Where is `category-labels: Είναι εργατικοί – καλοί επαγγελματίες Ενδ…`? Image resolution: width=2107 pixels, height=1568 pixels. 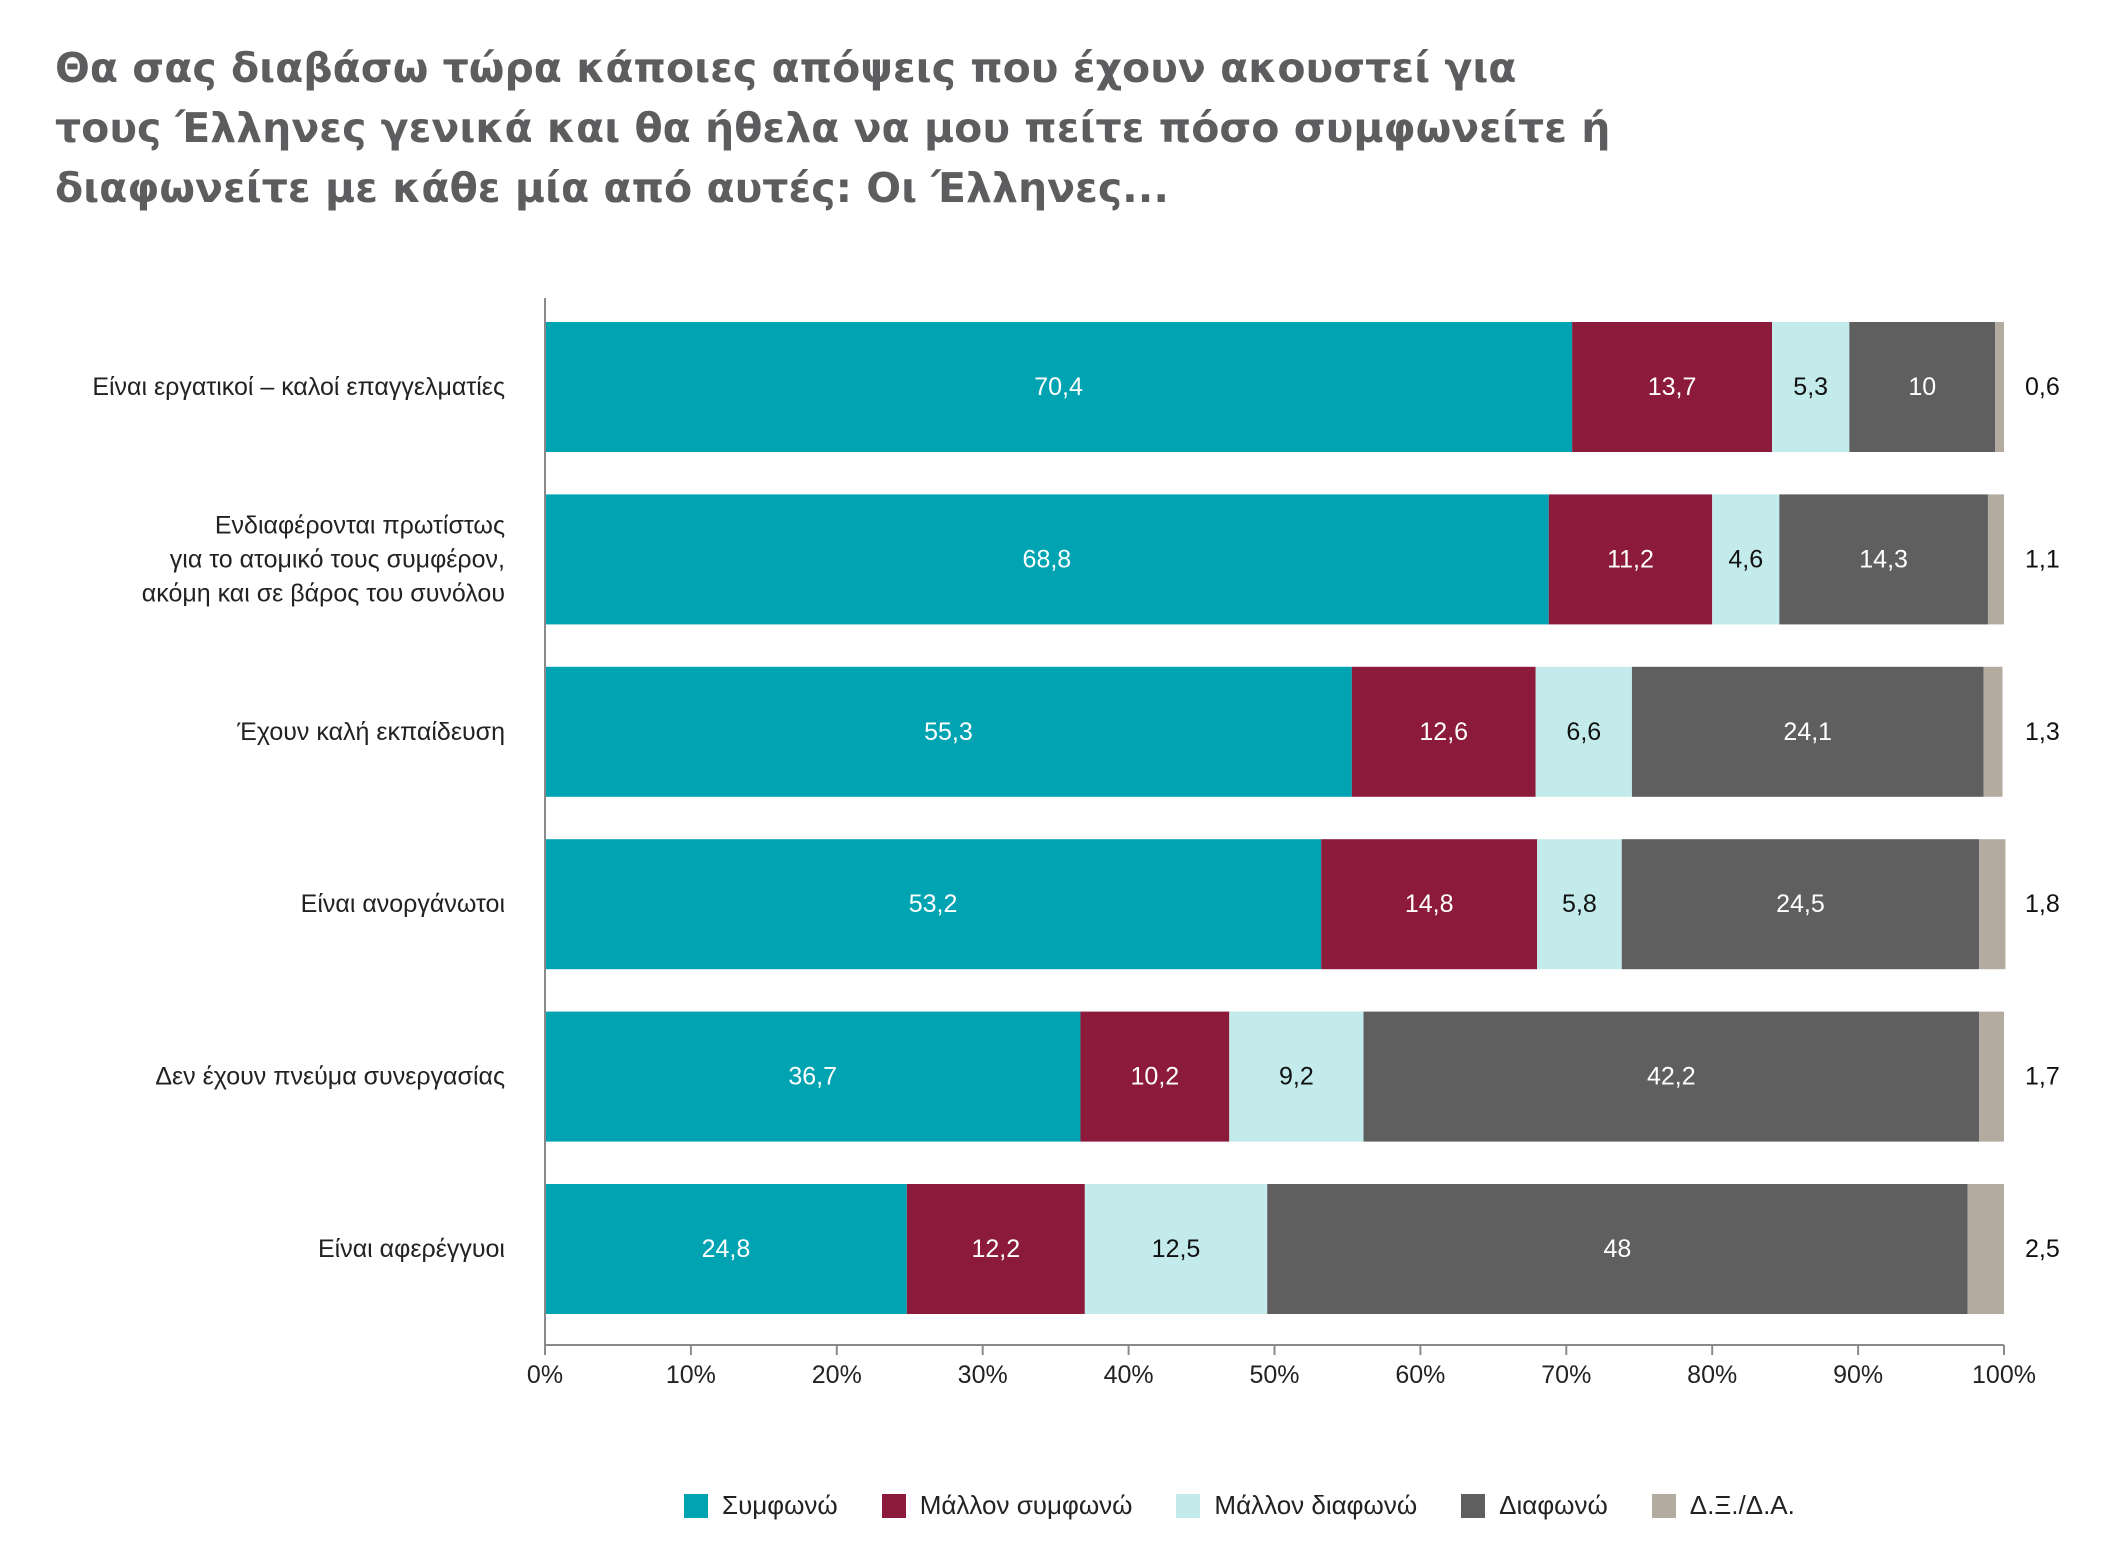 category-labels: Είναι εργατικοί – καλοί επαγγελματίες Ενδ… is located at coordinates (298, 818).